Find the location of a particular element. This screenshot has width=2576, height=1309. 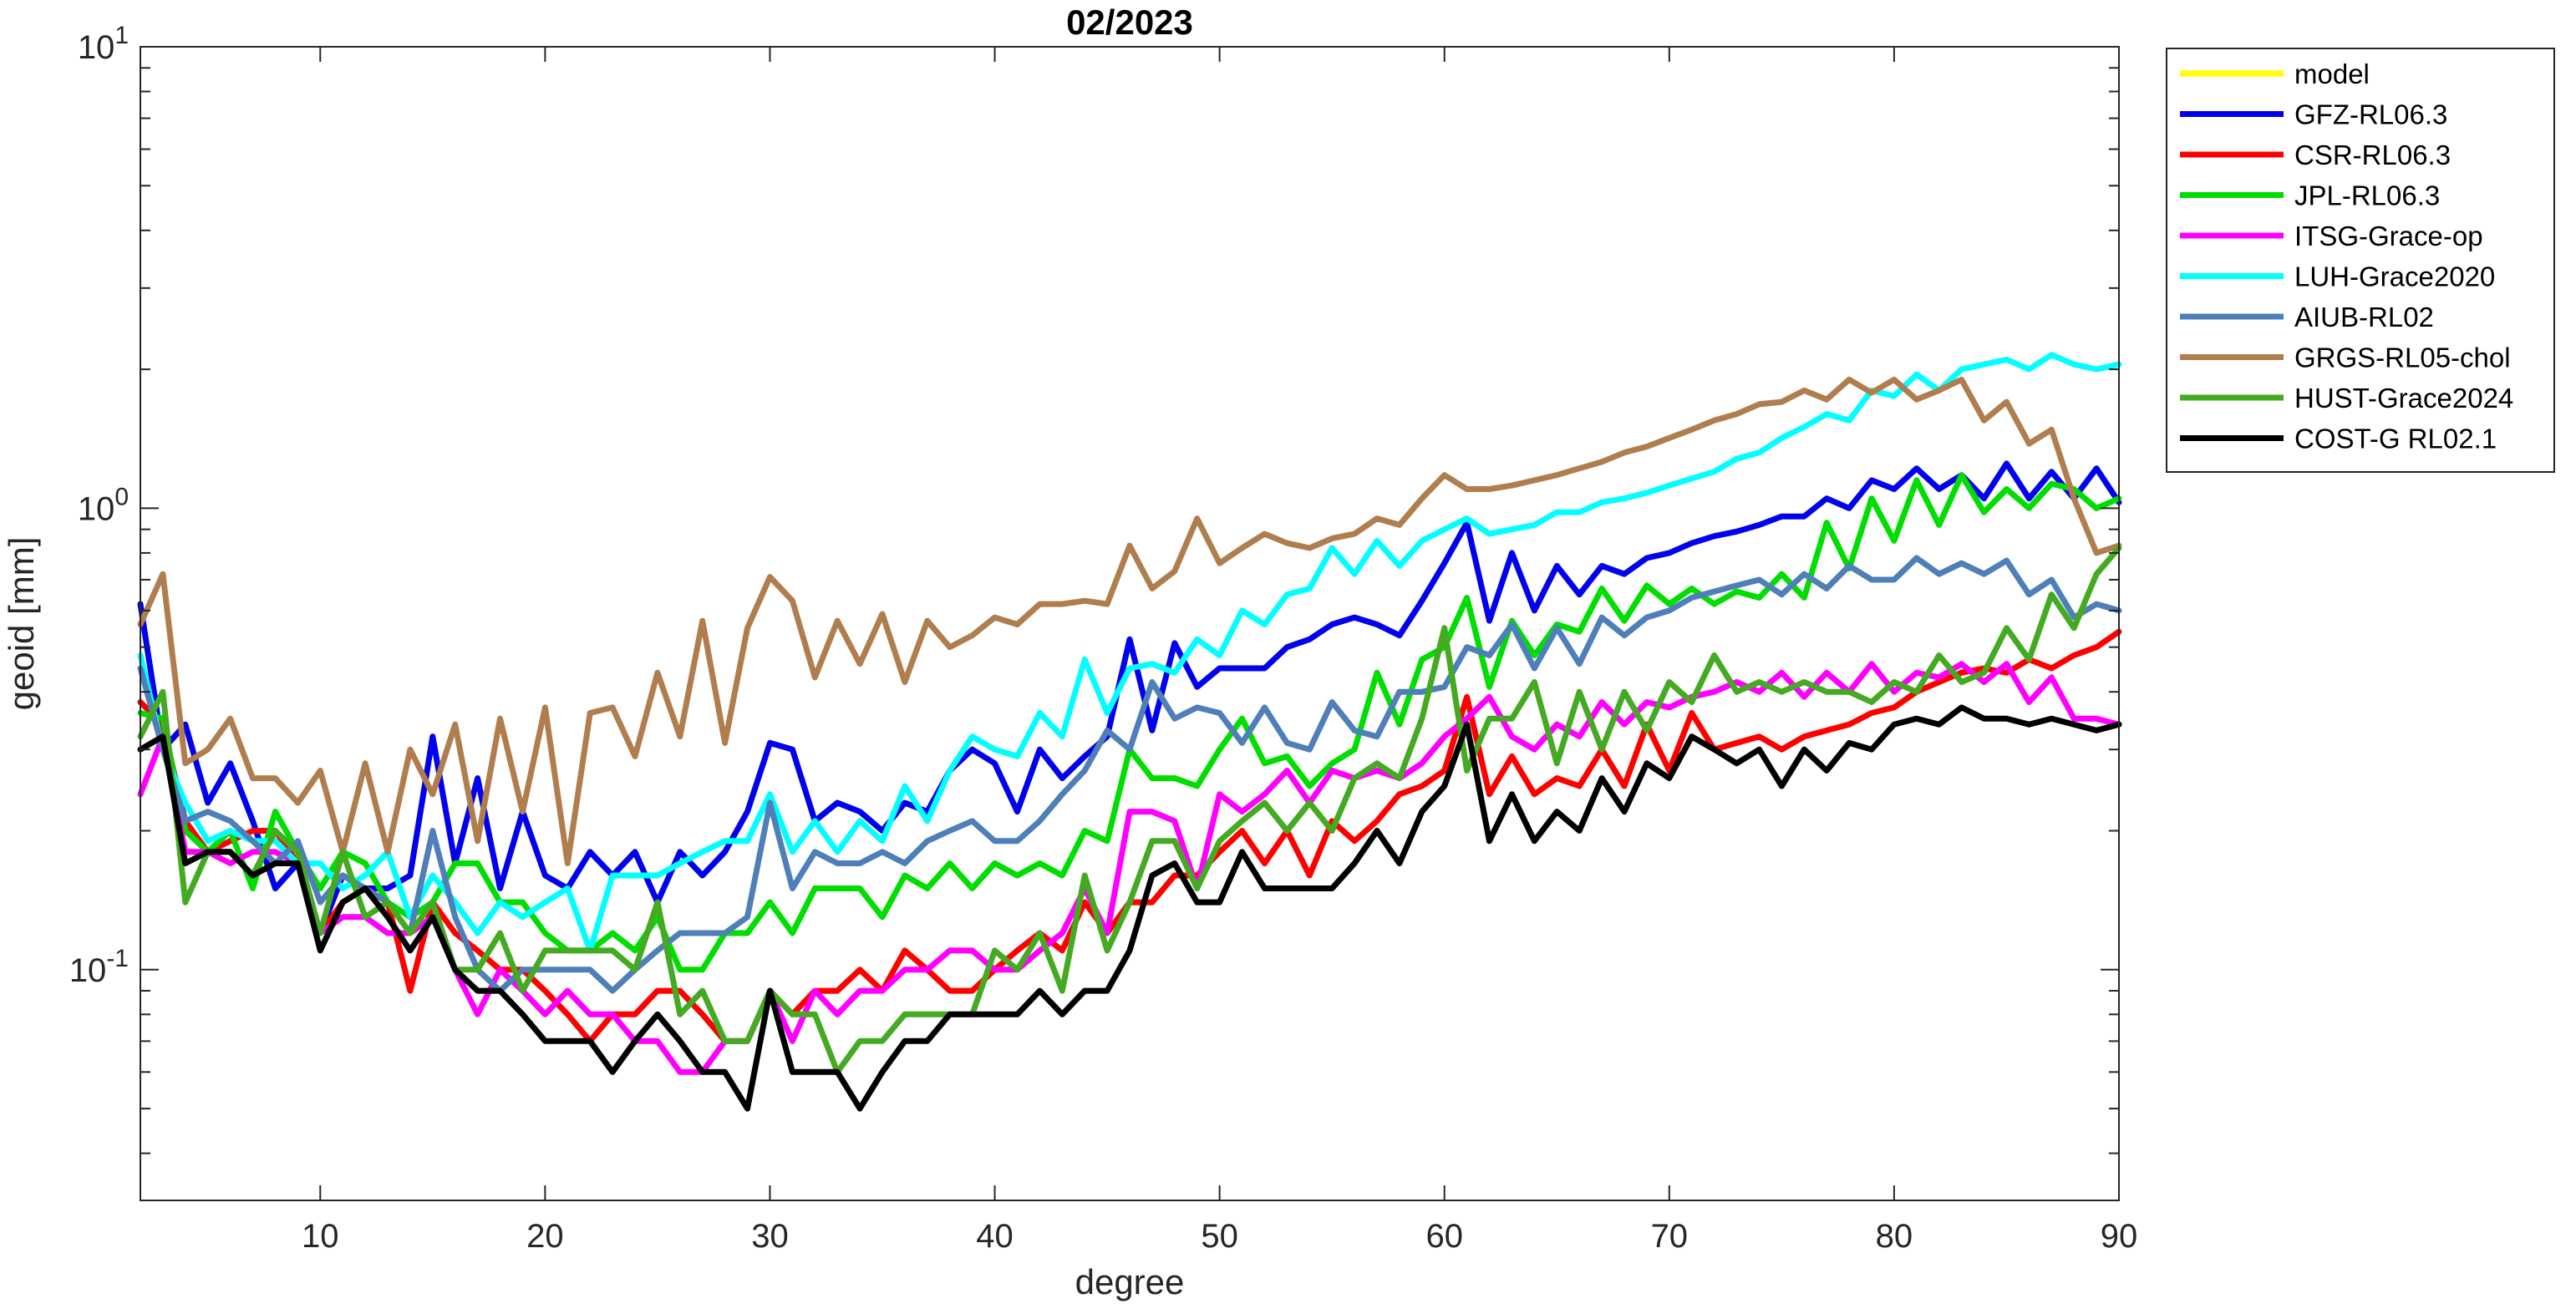

x-axis-title: degree is located at coordinates (1130, 1281).